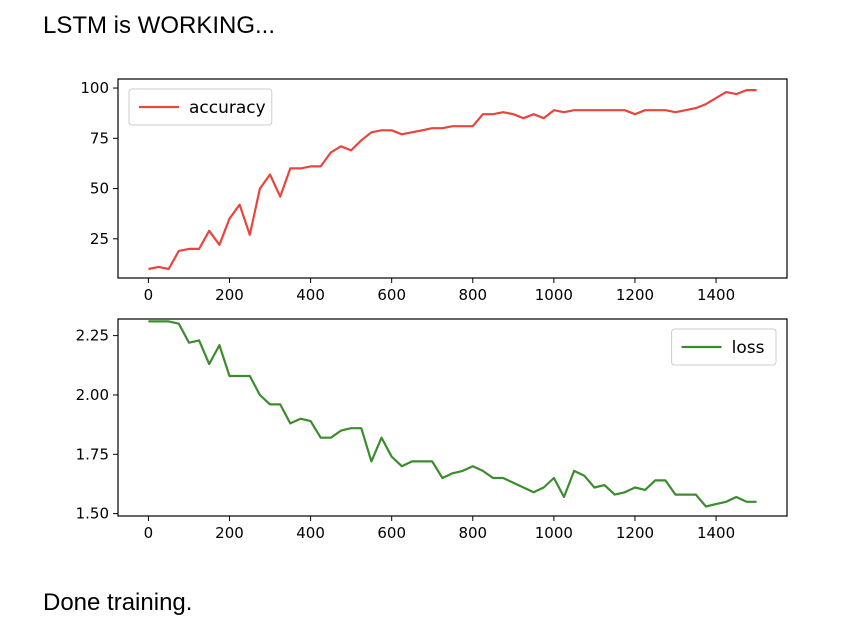 The width and height of the screenshot is (844, 636). What do you see at coordinates (94, 88) in the screenshot?
I see `y-tick-label: 100` at bounding box center [94, 88].